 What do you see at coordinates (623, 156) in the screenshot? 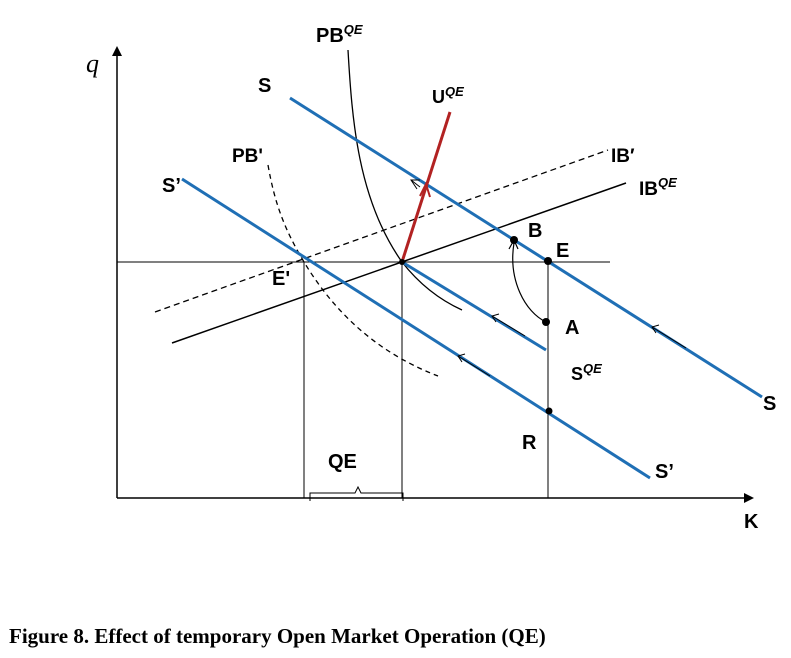
I see `ib-prime-label: IB′` at bounding box center [623, 156].